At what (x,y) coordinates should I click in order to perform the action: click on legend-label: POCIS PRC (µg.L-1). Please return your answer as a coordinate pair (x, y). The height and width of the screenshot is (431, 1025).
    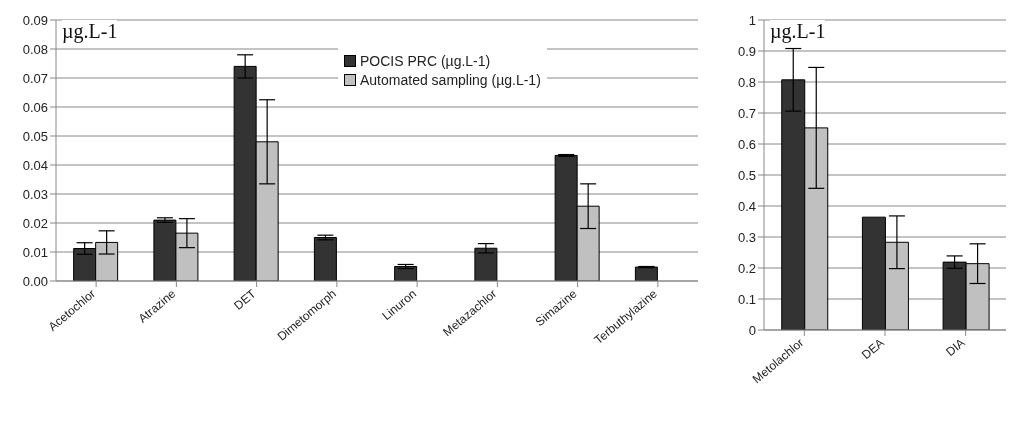
    Looking at the image, I should click on (425, 61).